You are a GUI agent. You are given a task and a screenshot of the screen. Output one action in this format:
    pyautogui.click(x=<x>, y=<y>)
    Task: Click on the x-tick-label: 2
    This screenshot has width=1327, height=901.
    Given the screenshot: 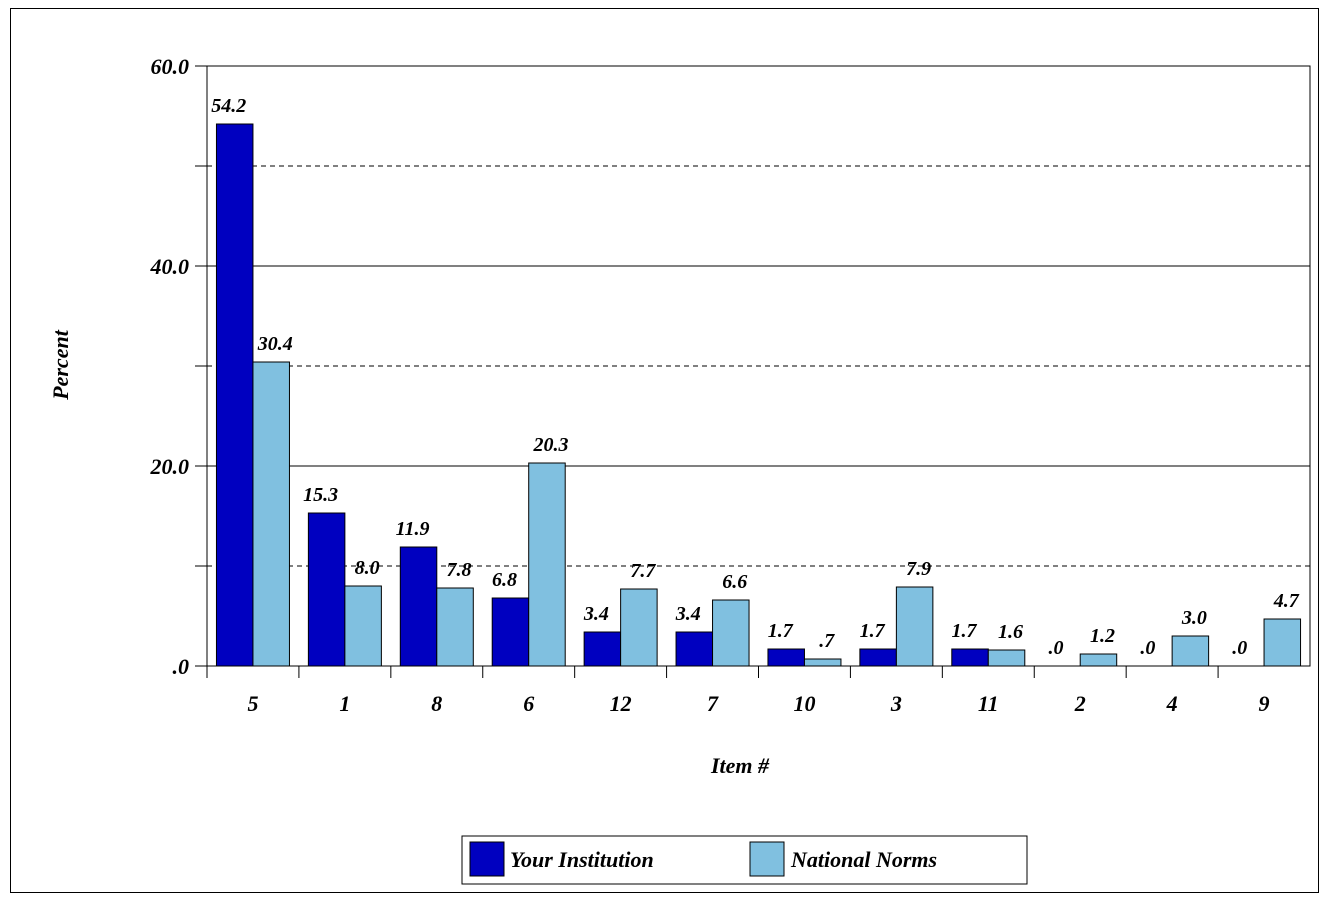 What is the action you would take?
    pyautogui.click(x=1080, y=703)
    